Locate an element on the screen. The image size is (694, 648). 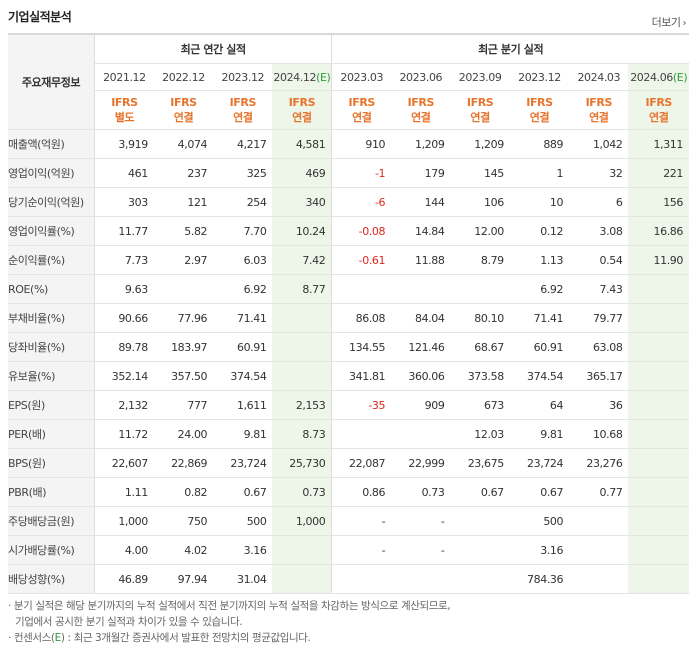
value-cell: 6.92 is located at coordinates (539, 289).